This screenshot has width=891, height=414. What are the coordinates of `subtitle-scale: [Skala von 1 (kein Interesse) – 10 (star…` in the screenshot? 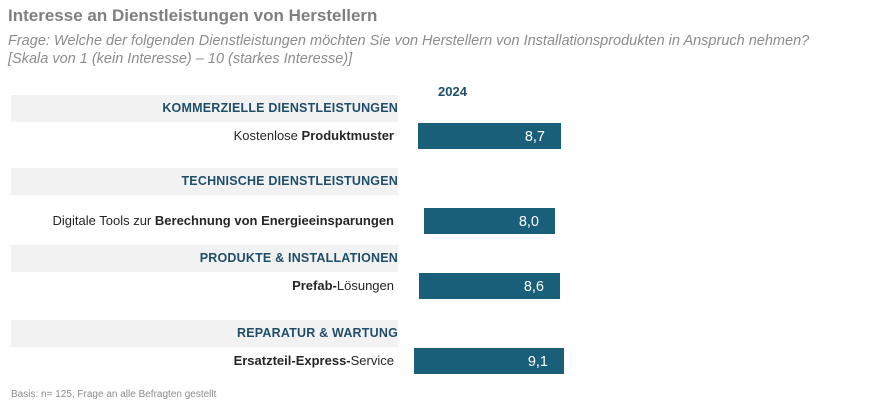 It's located at (180, 59).